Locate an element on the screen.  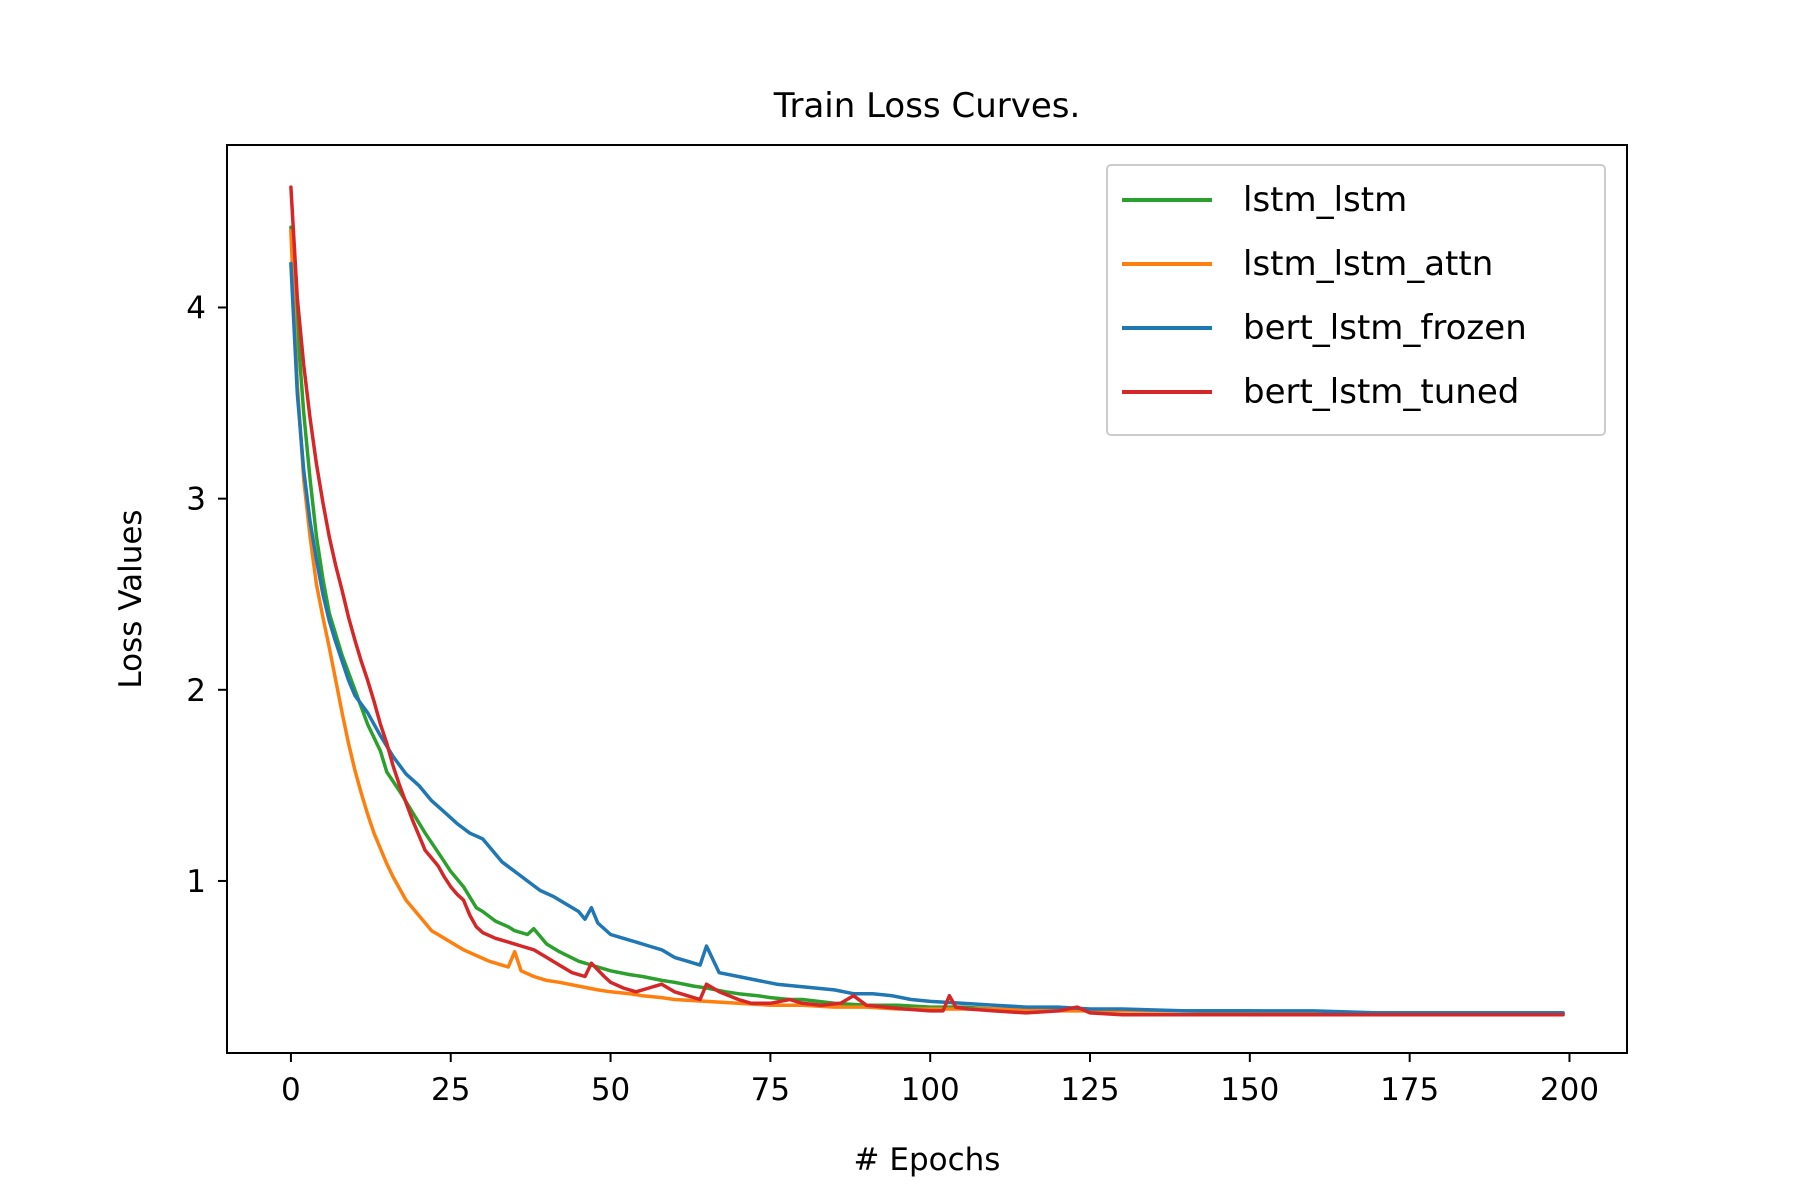
x-axis-ticks: 0 25 50 75 100 125 150 175 200 is located at coordinates (940, 1080).